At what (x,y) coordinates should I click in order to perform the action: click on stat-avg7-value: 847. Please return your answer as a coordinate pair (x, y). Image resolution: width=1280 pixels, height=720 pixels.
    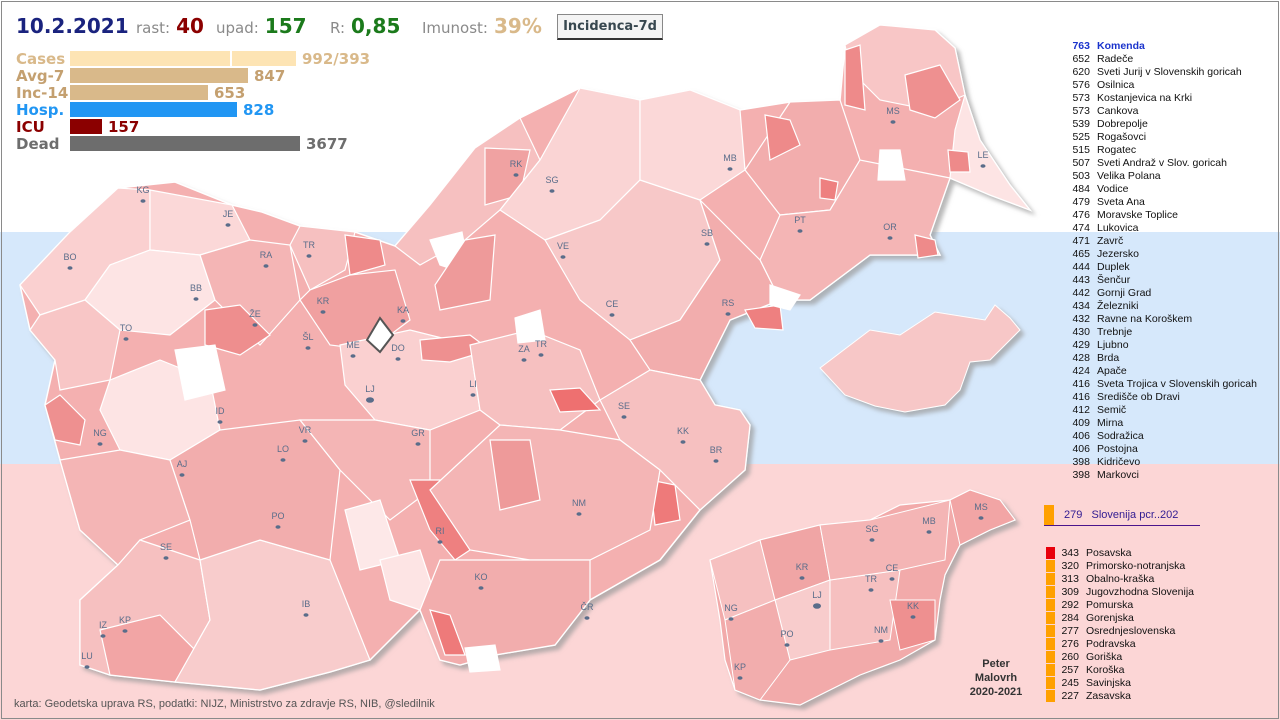
    Looking at the image, I should click on (269, 76).